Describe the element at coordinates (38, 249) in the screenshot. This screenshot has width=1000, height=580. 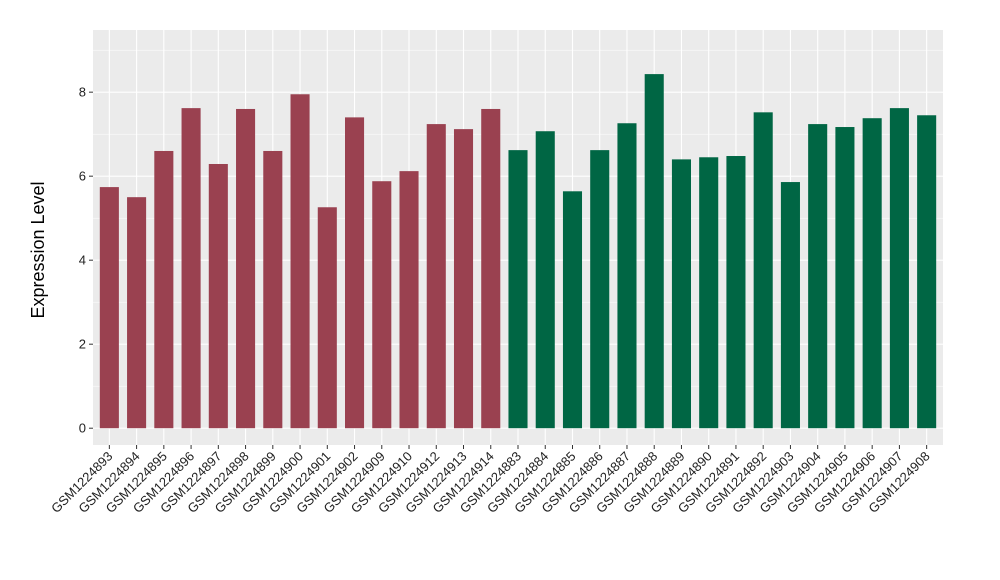
I see `y-axis-label: Expression Level` at that location.